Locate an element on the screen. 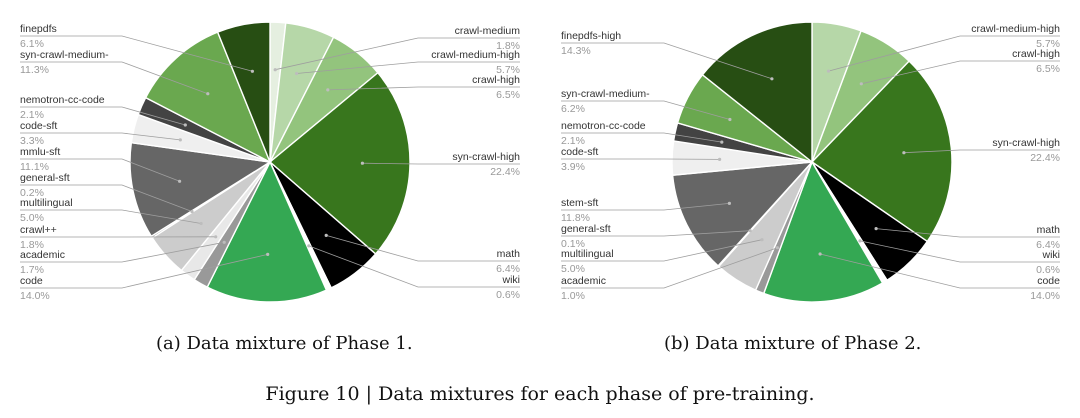 Image resolution: width=1080 pixels, height=418 pixels. slice-percent-syn-crawl-medium: 11.3% is located at coordinates (34, 70).